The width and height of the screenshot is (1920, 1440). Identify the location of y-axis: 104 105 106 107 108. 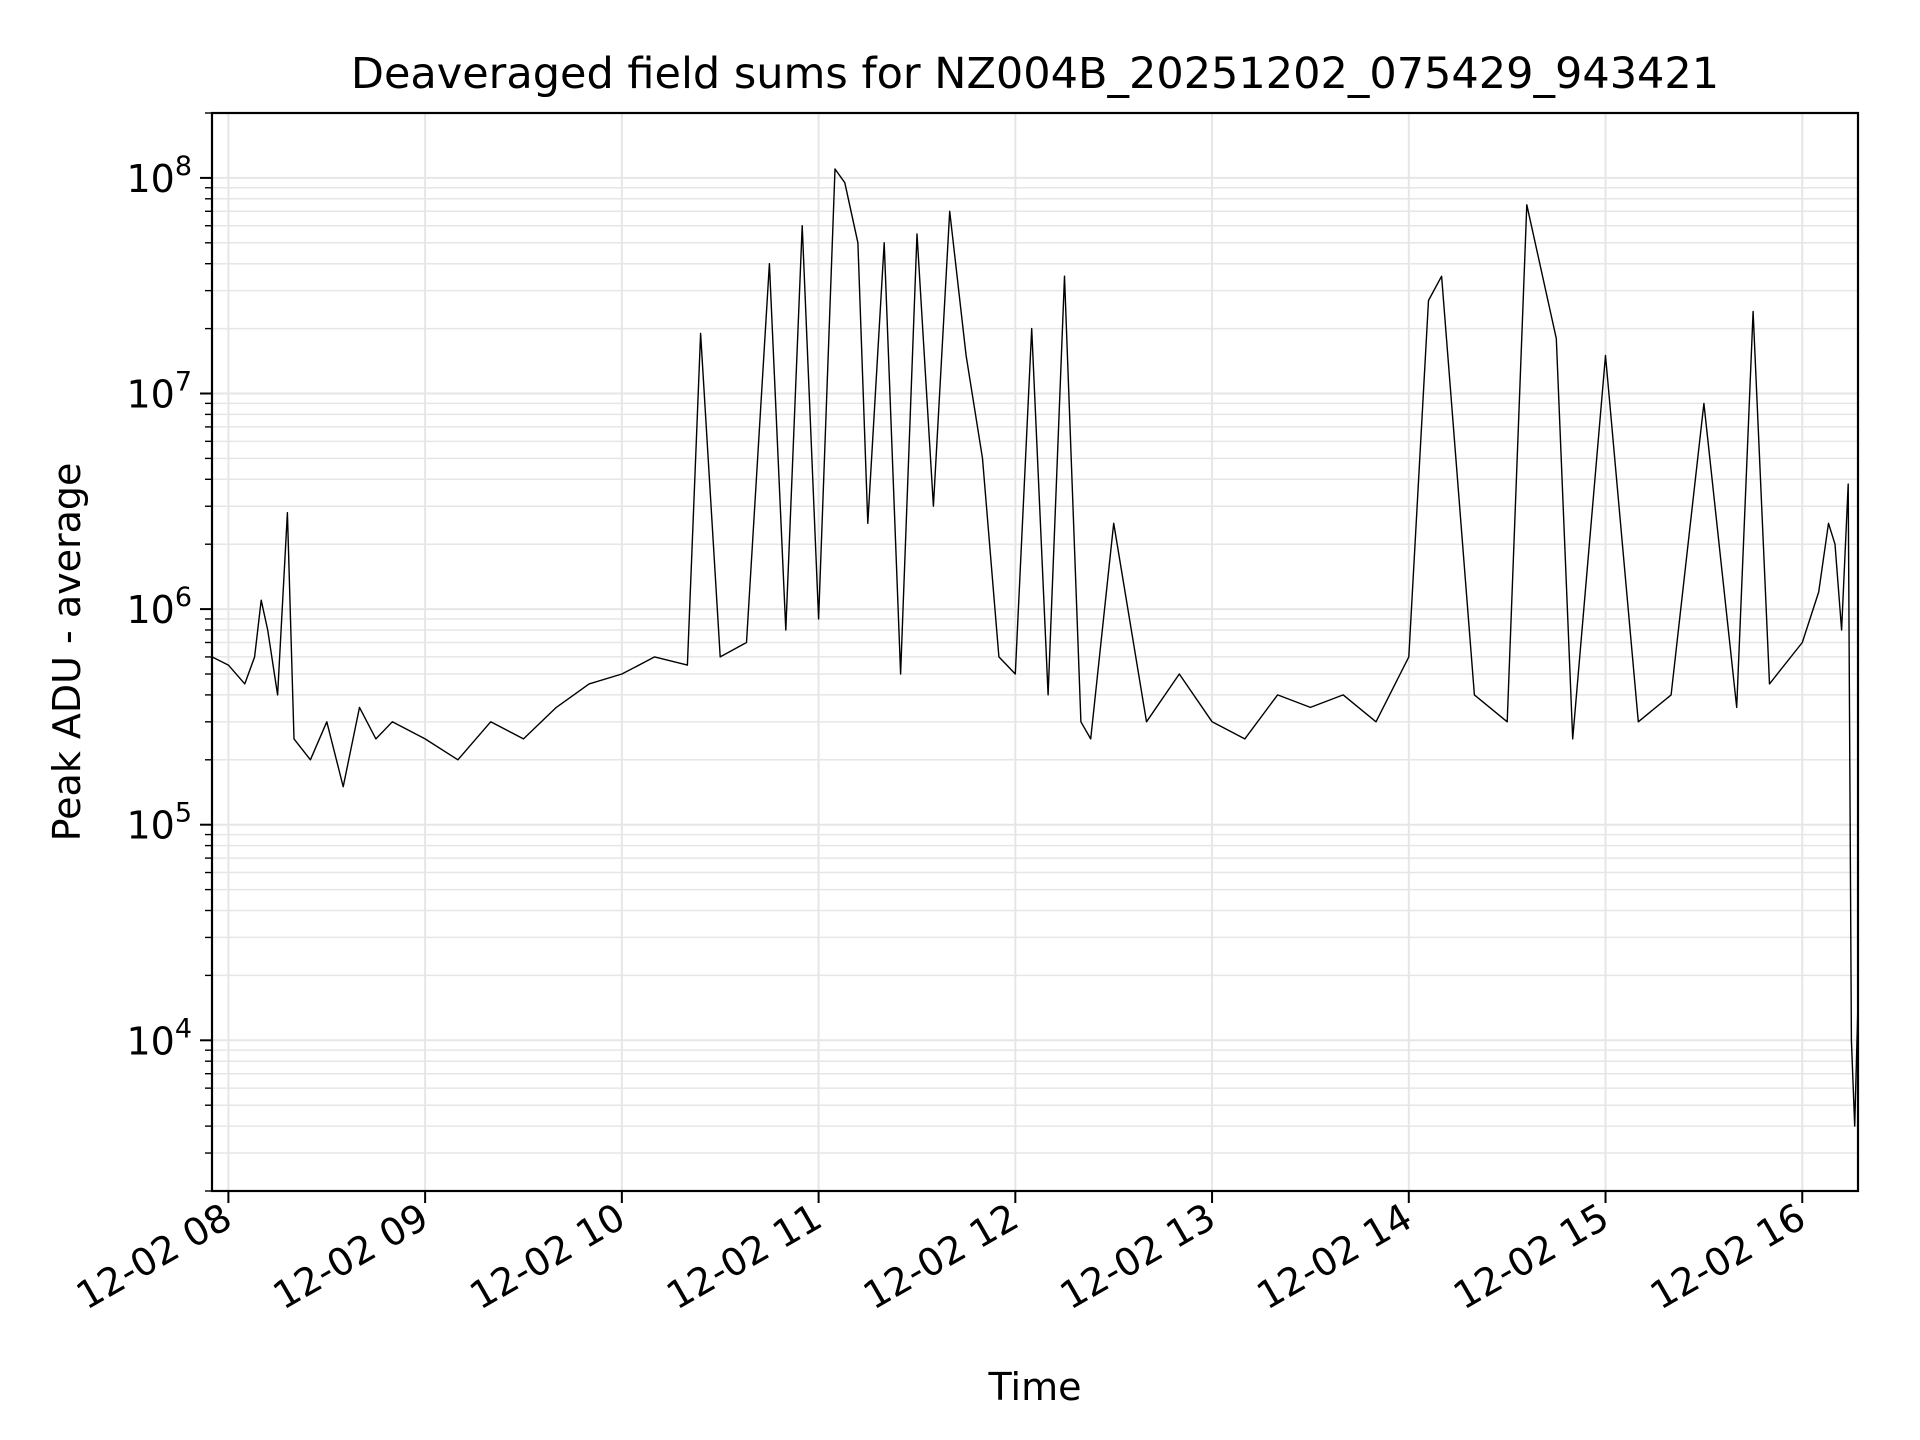
(169, 652).